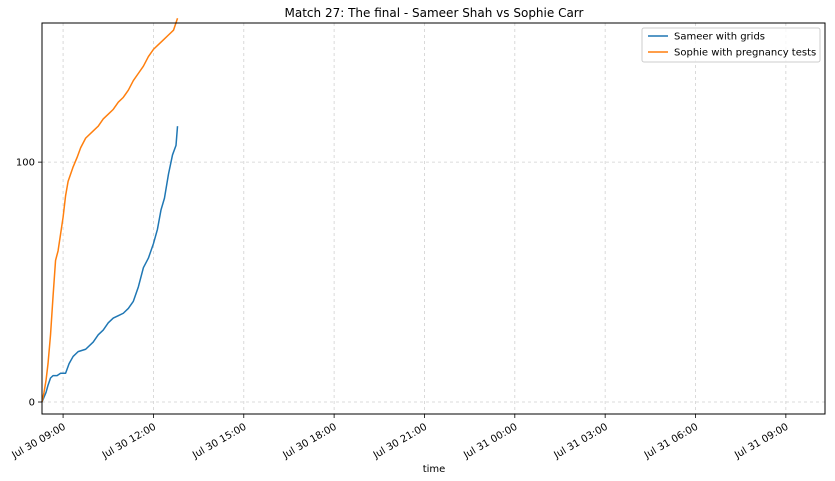  I want to click on x-tick-label: Jul 30 18:00, so click(310, 442).